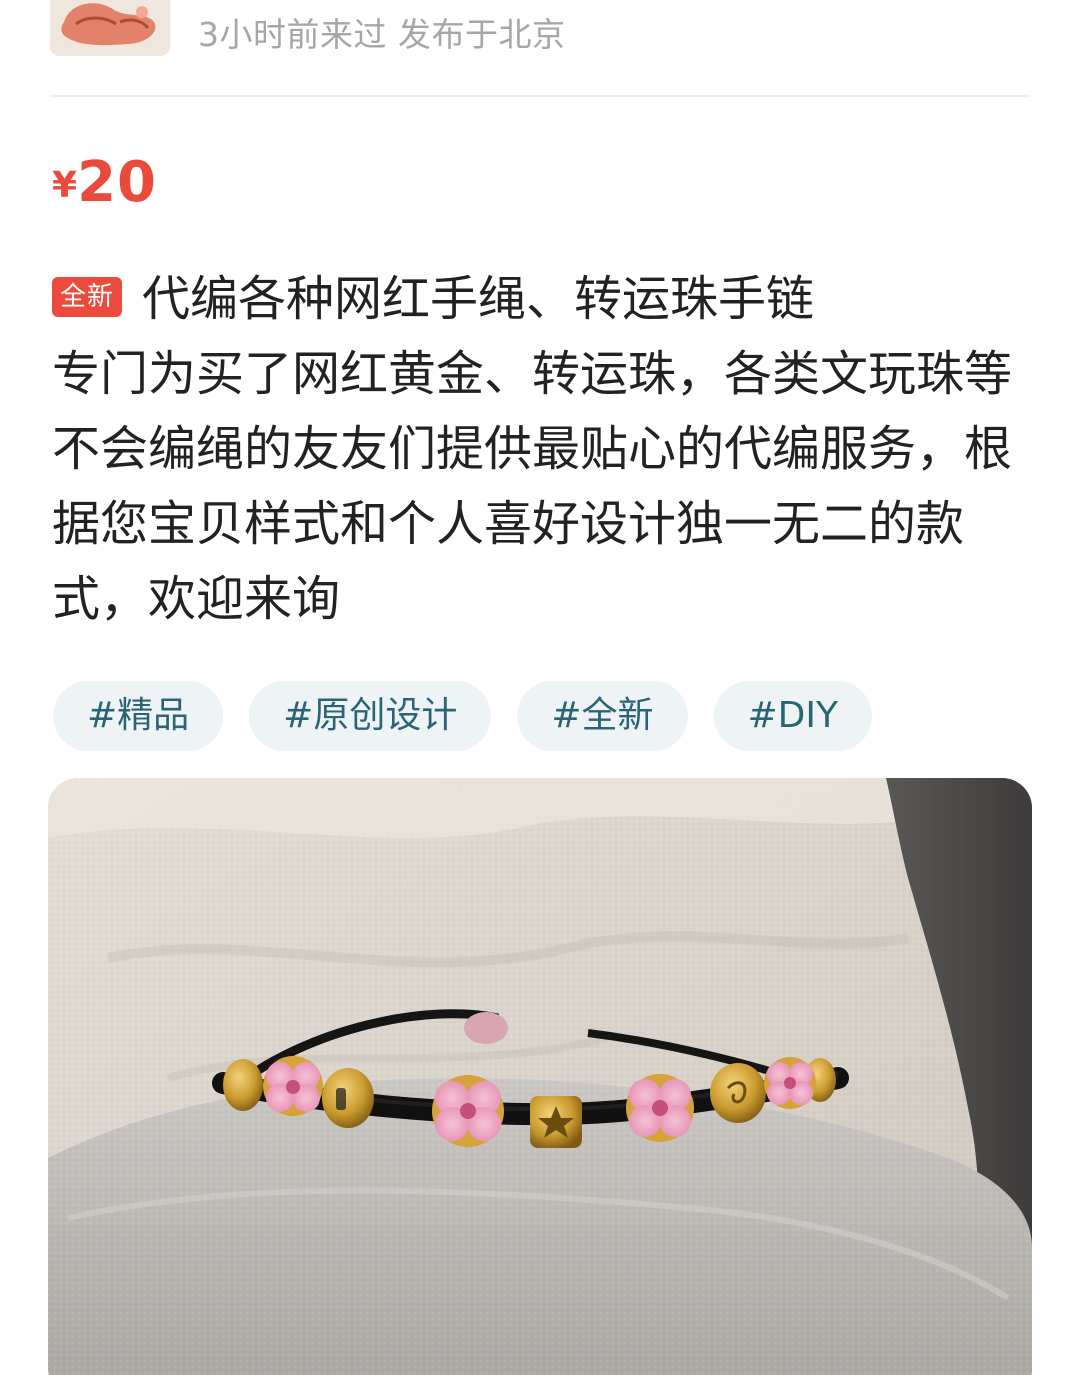 The width and height of the screenshot is (1080, 1375). Describe the element at coordinates (117, 182) in the screenshot. I see `price-amount: 20` at that location.